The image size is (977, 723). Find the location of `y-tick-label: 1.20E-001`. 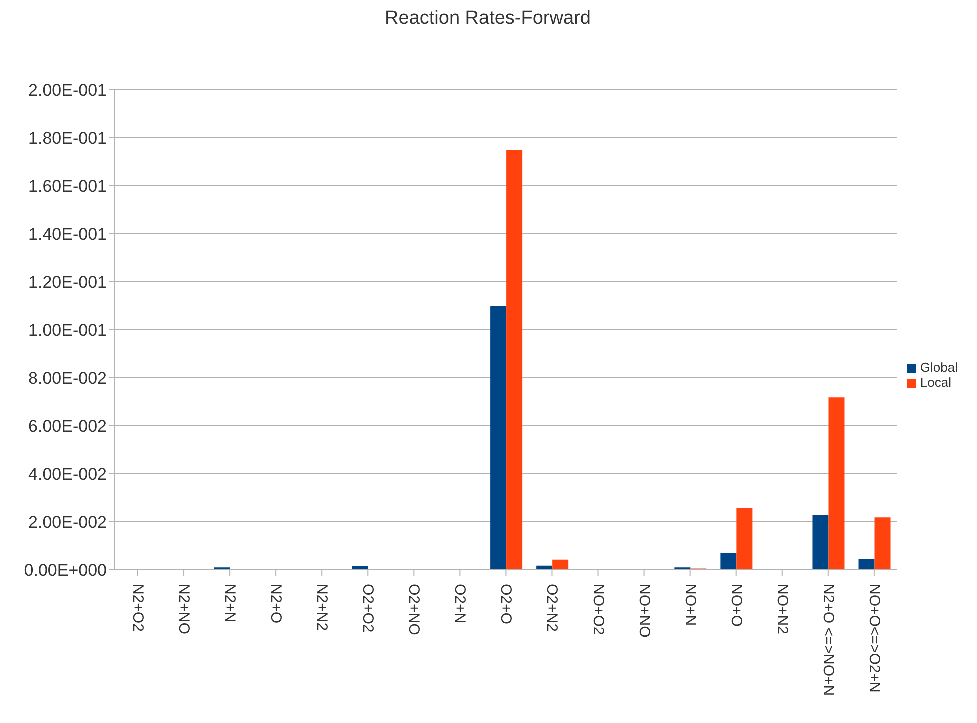

y-tick-label: 1.20E-001 is located at coordinates (67, 282).